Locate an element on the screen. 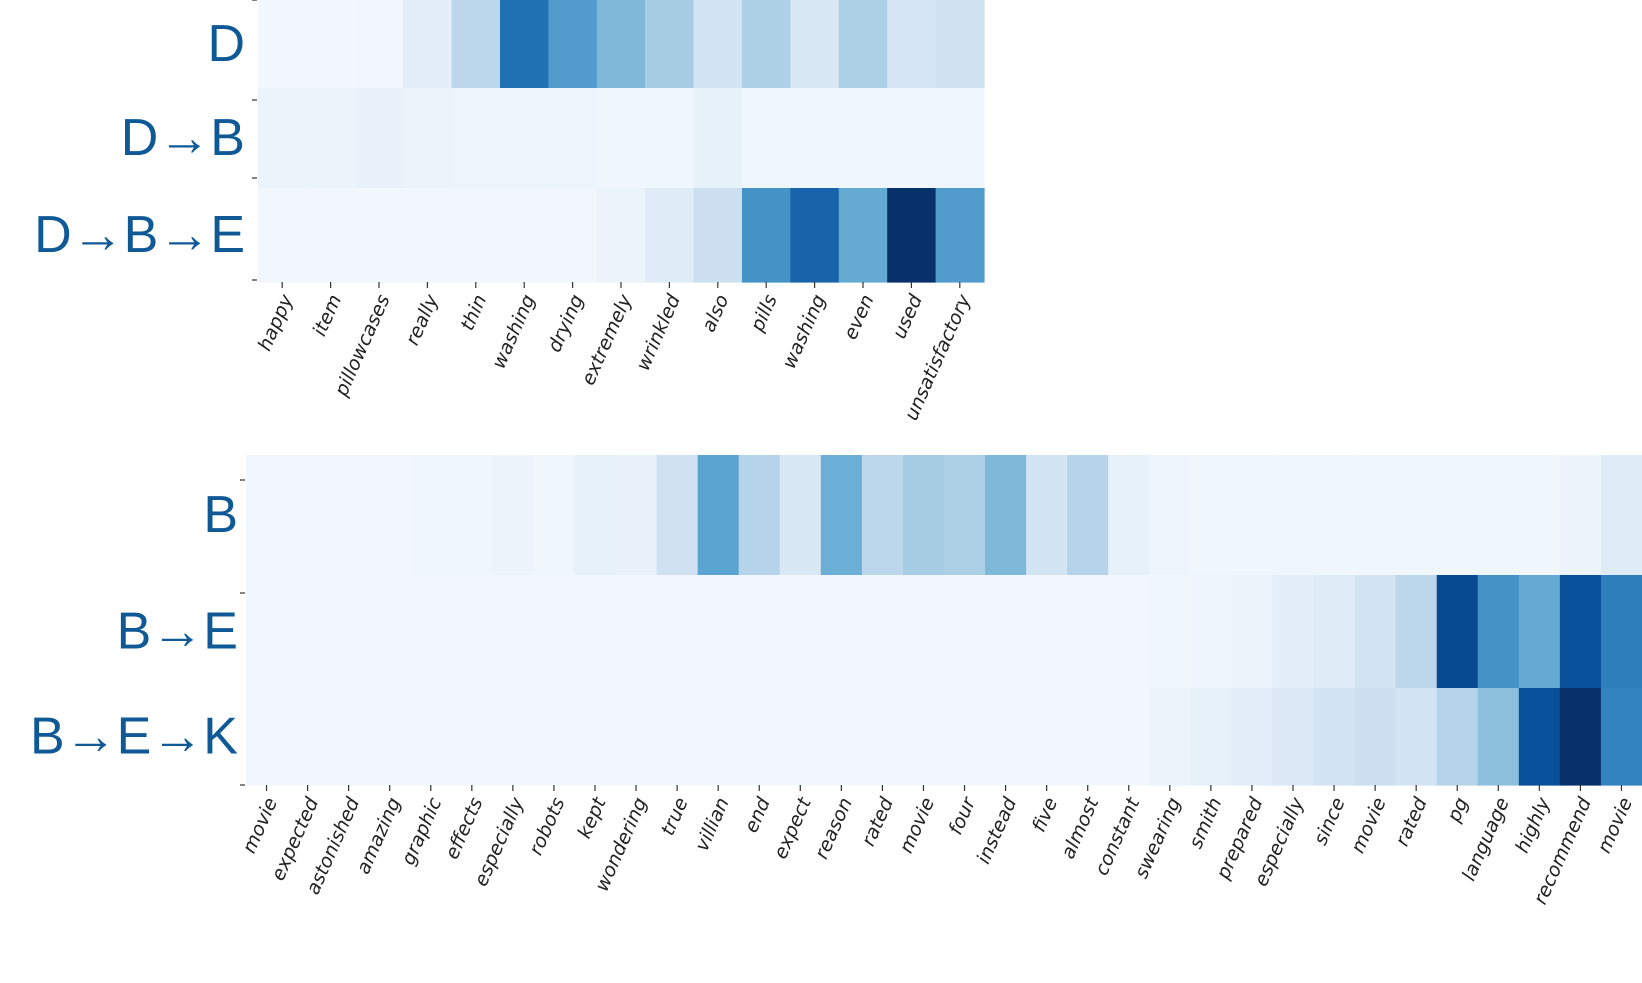  column-label: rated is located at coordinates (1411, 821).